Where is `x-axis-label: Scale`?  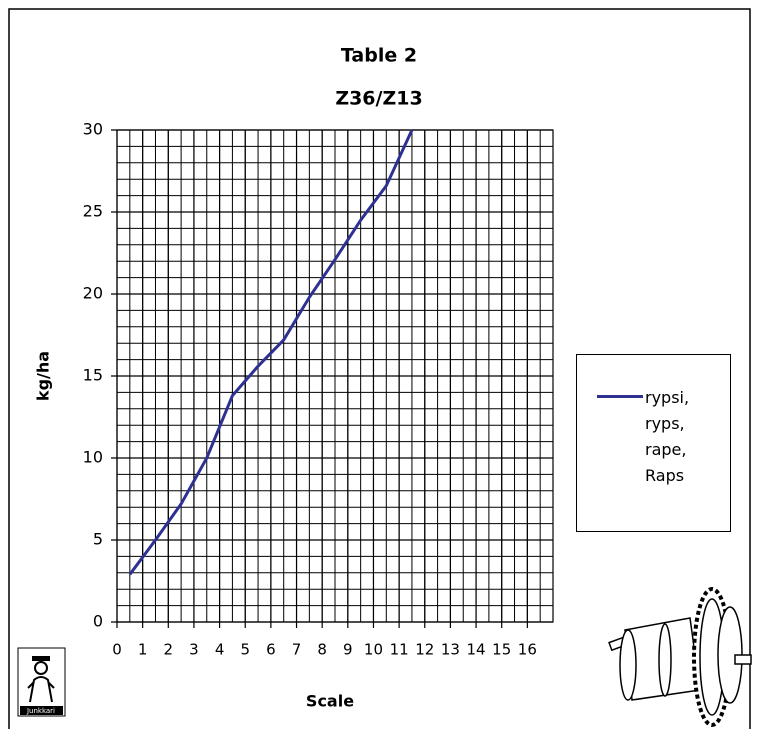 x-axis-label: Scale is located at coordinates (330, 701).